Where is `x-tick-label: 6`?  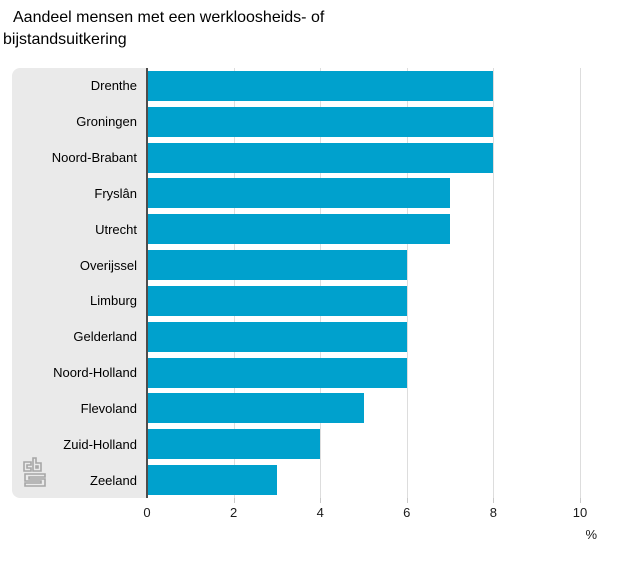 x-tick-label: 6 is located at coordinates (407, 512).